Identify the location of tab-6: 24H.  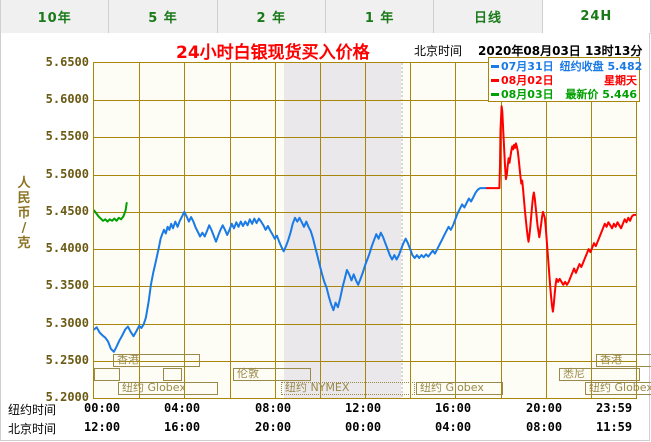
(596, 16).